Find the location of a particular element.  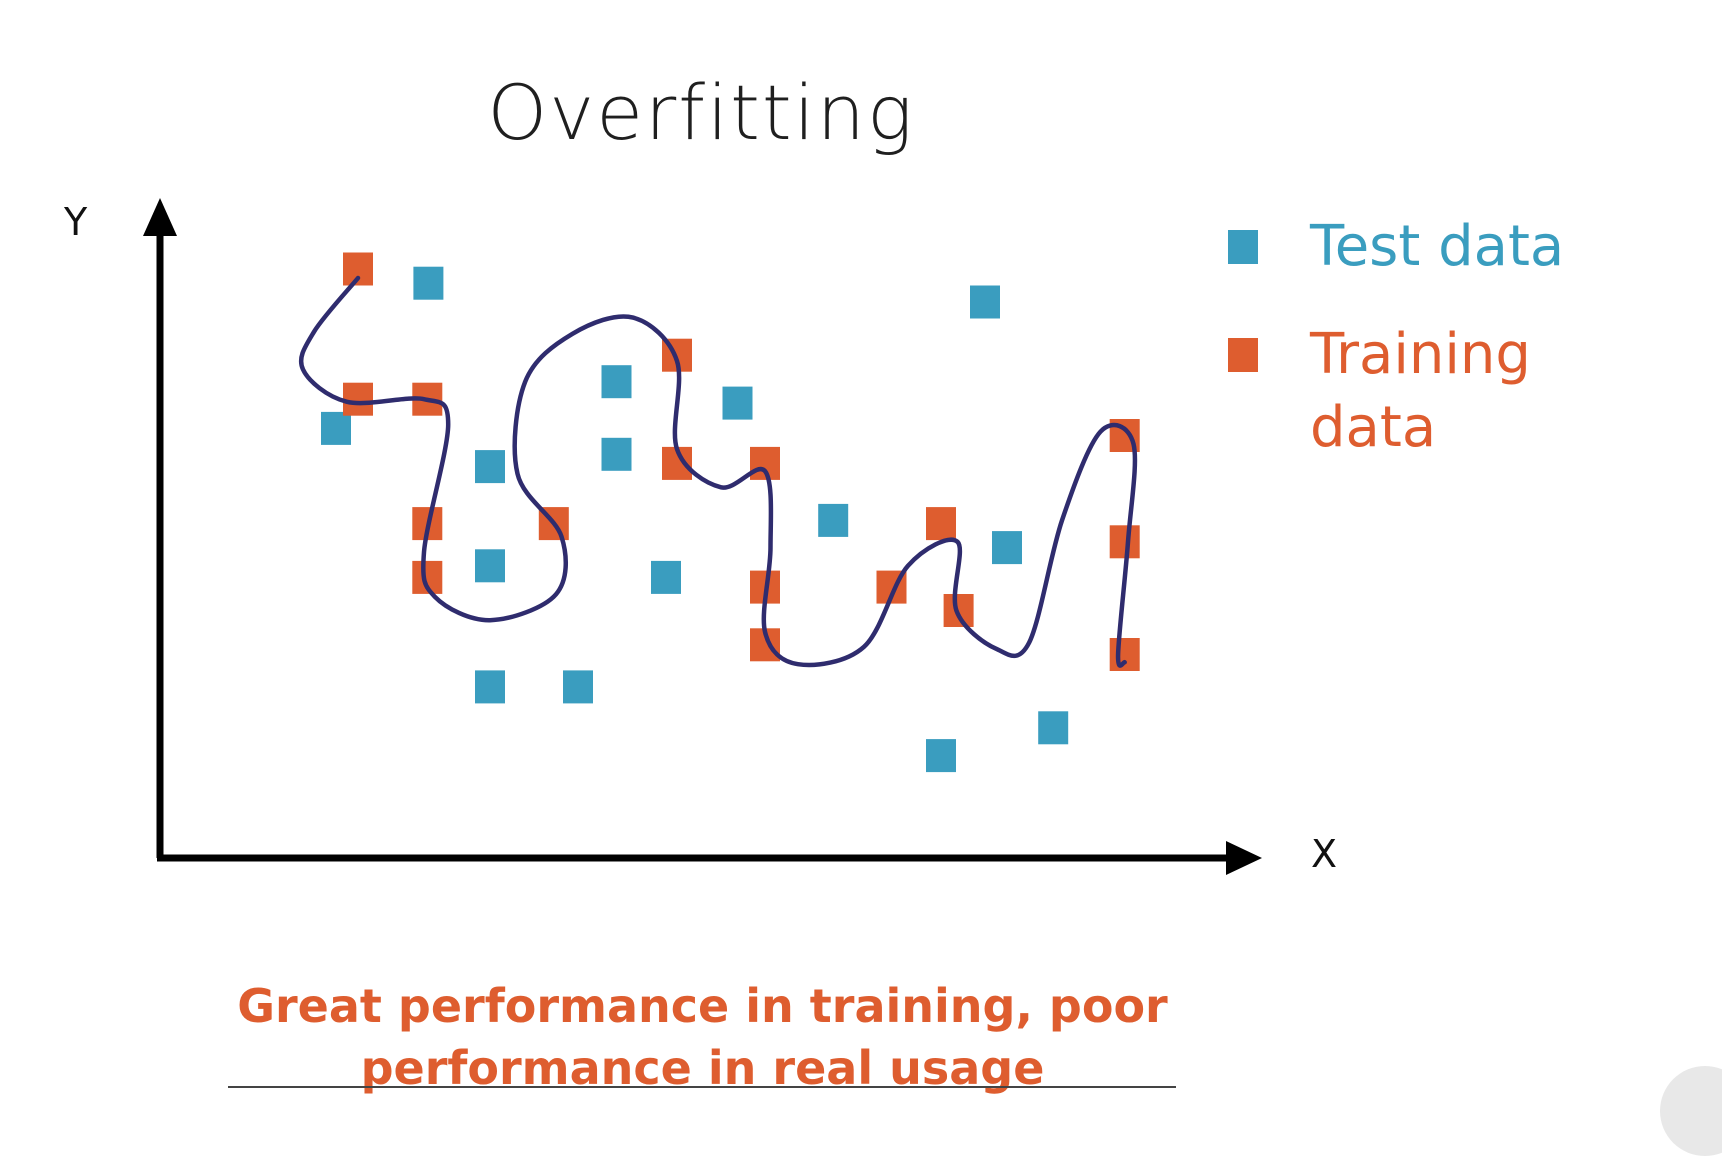

slide-title: Overfitting is located at coordinates (701, 112).